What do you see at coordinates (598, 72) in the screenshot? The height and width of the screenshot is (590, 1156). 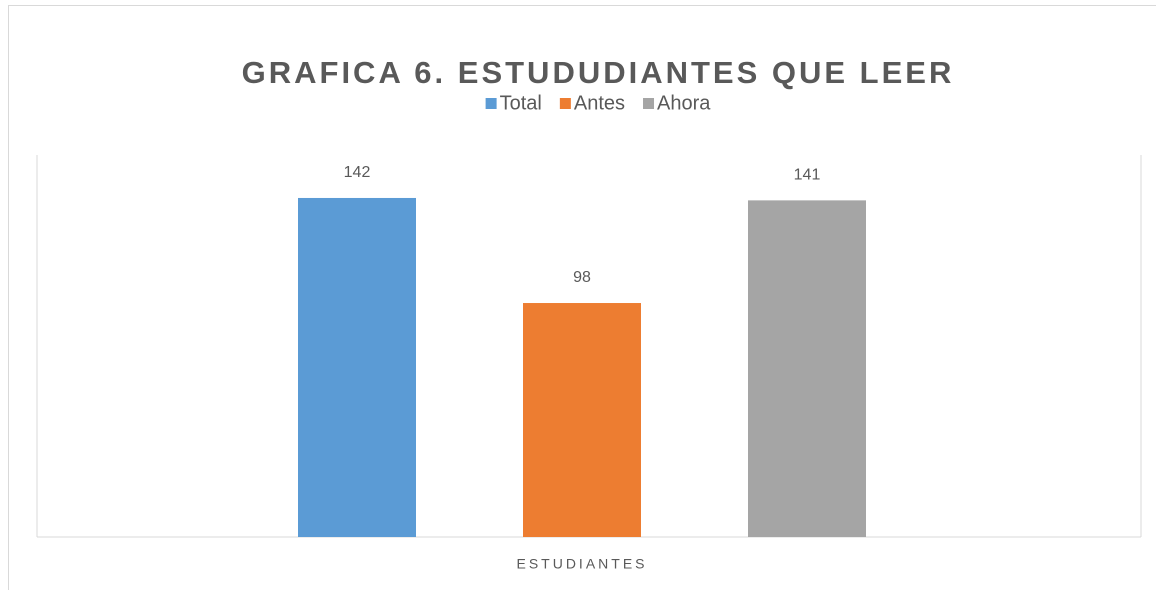 I see `chart-title: GRAFICA 6. ESTUDUDIANTES QUE LEER` at bounding box center [598, 72].